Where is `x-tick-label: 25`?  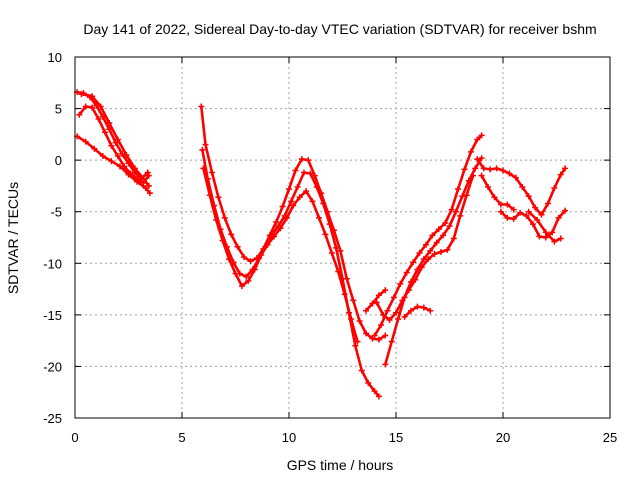
x-tick-label: 25 is located at coordinates (610, 437).